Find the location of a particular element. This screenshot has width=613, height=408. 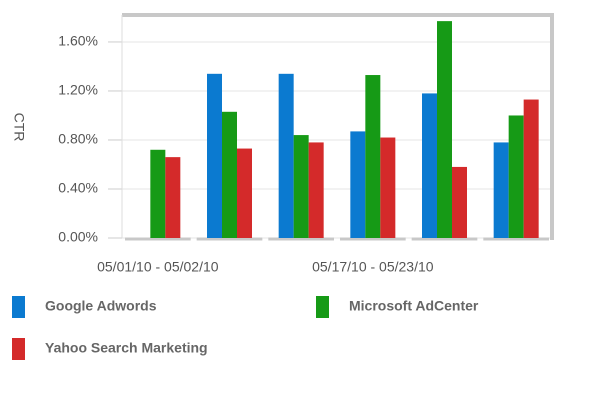

legend-text: Microsoft AdCenter is located at coordinates (414, 306).